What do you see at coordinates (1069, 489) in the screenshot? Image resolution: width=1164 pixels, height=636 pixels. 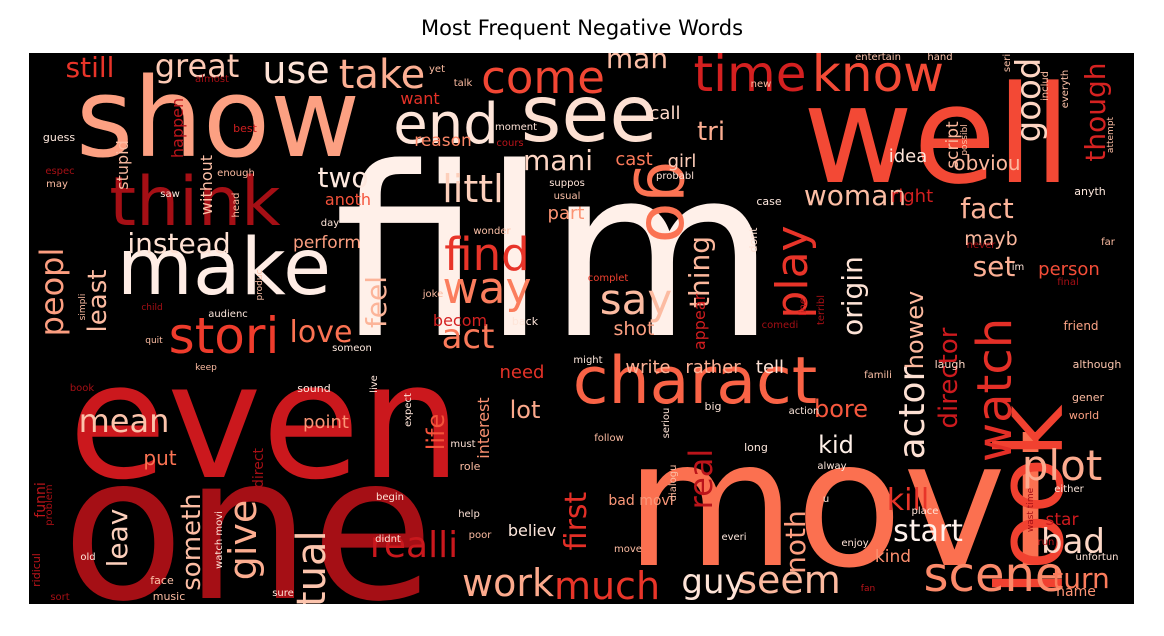 I see `word-either: either` at bounding box center [1069, 489].